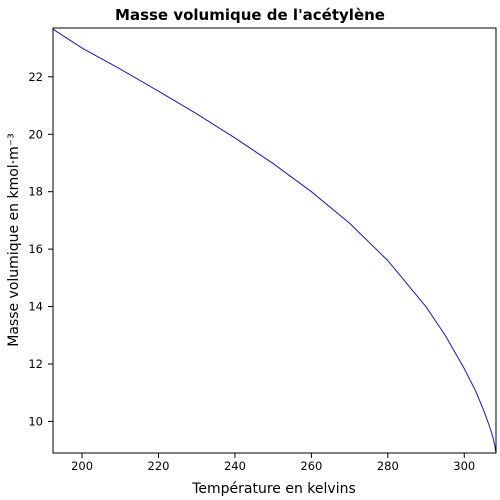 This screenshot has width=500, height=500. What do you see at coordinates (311, 466) in the screenshot?
I see `x-tick-label: 260` at bounding box center [311, 466].